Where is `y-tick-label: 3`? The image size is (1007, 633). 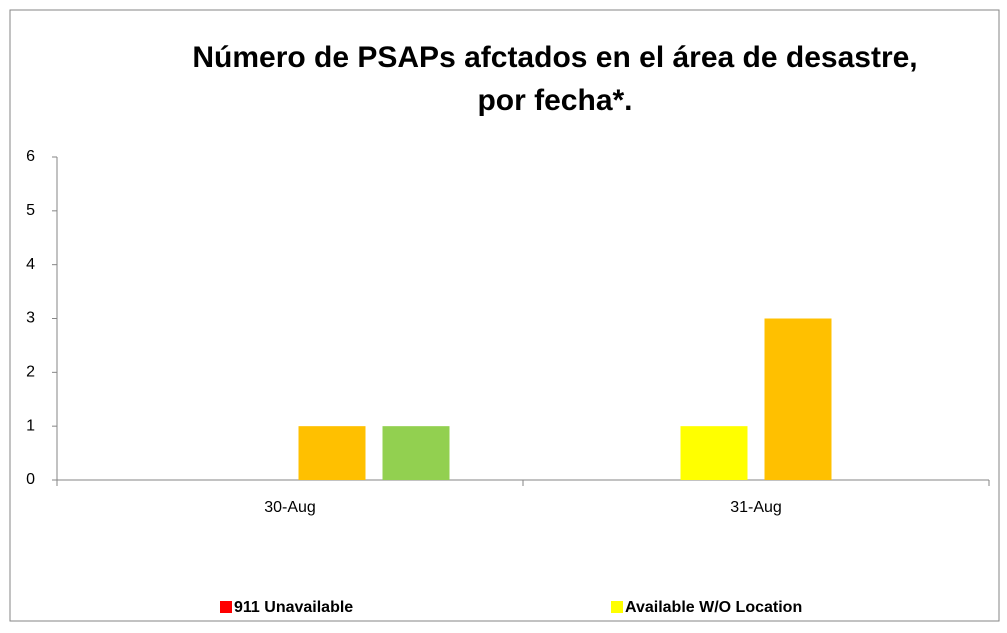 y-tick-label: 3 is located at coordinates (30, 318).